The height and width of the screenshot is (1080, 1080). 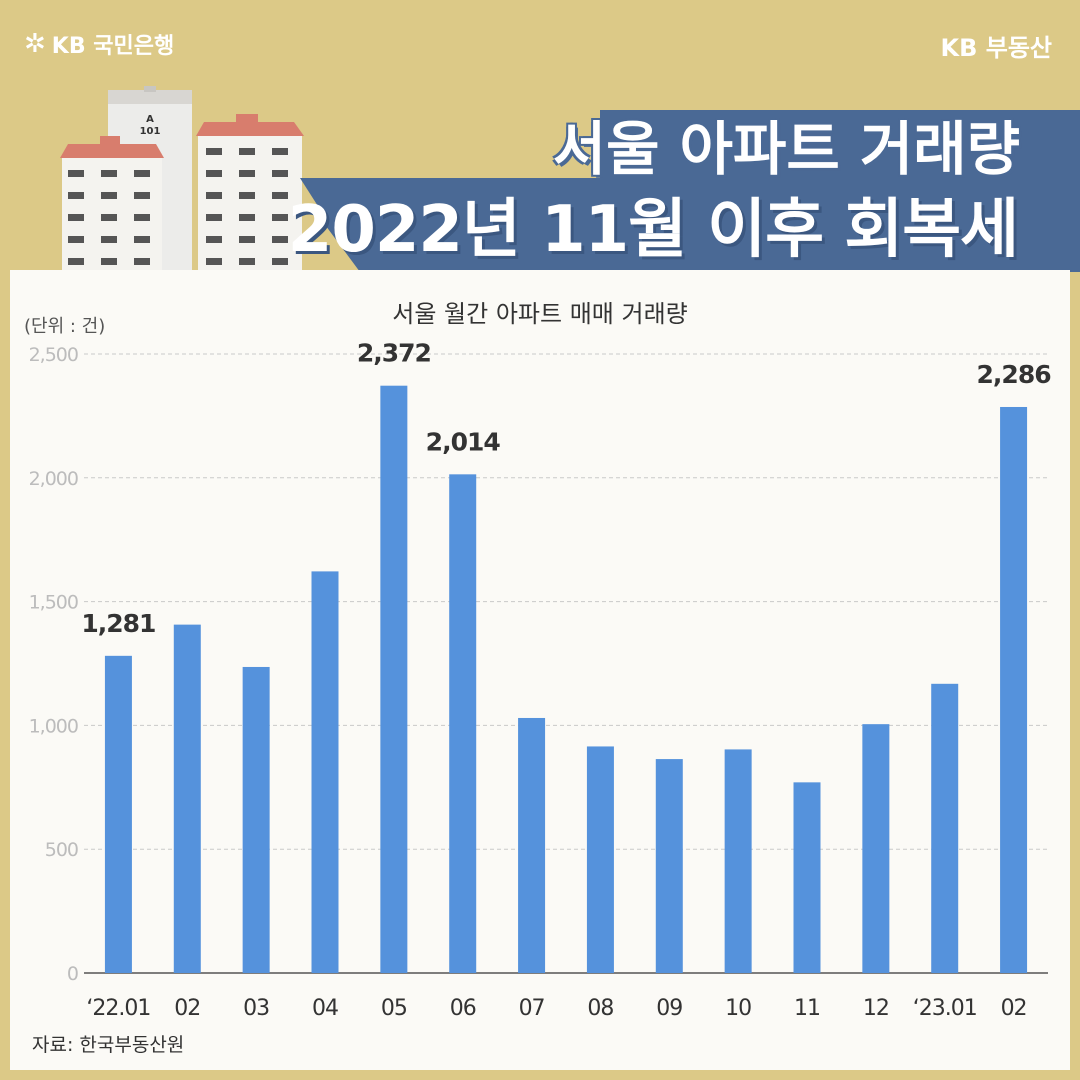 I want to click on data-label: 1,281, so click(x=118, y=623).